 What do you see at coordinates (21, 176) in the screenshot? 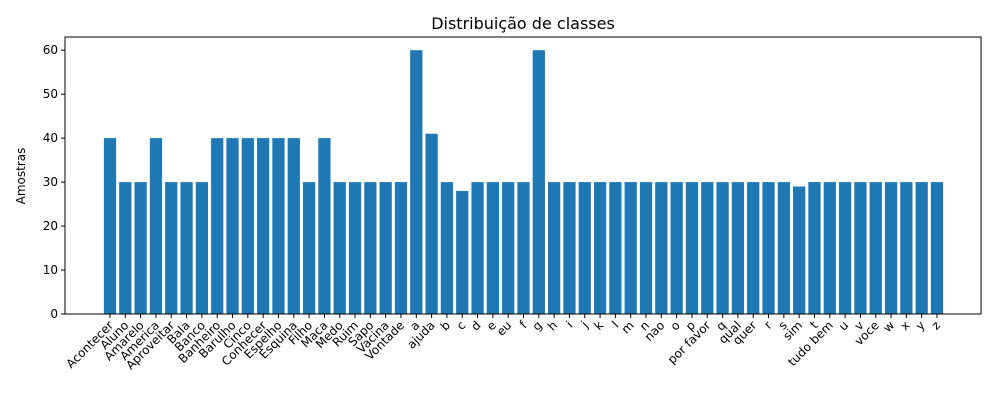
I see `y-axis-label: Amostras` at bounding box center [21, 176].